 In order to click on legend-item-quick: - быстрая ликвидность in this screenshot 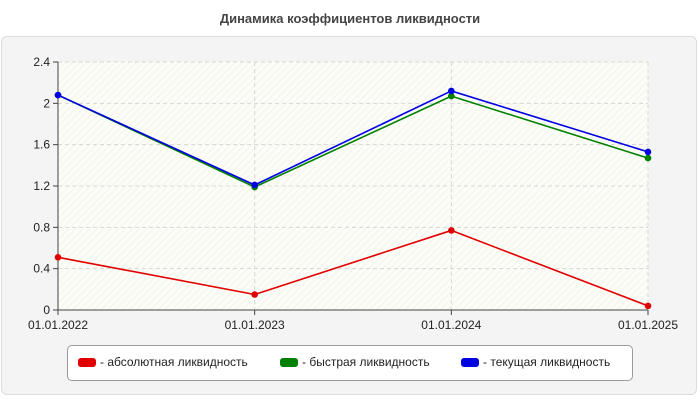, I will do `click(355, 362)`.